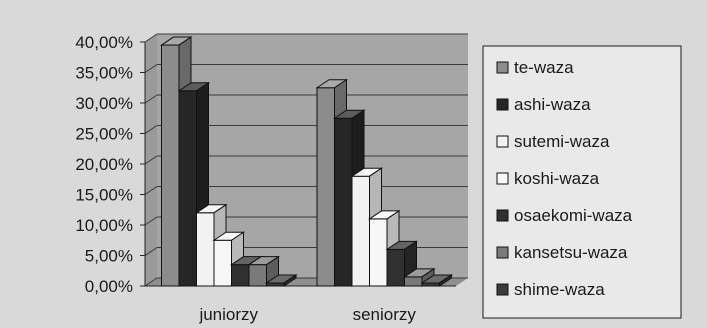 This screenshot has height=328, width=707. Describe the element at coordinates (571, 252) in the screenshot. I see `legend-entry: kansetsu-waza` at that location.